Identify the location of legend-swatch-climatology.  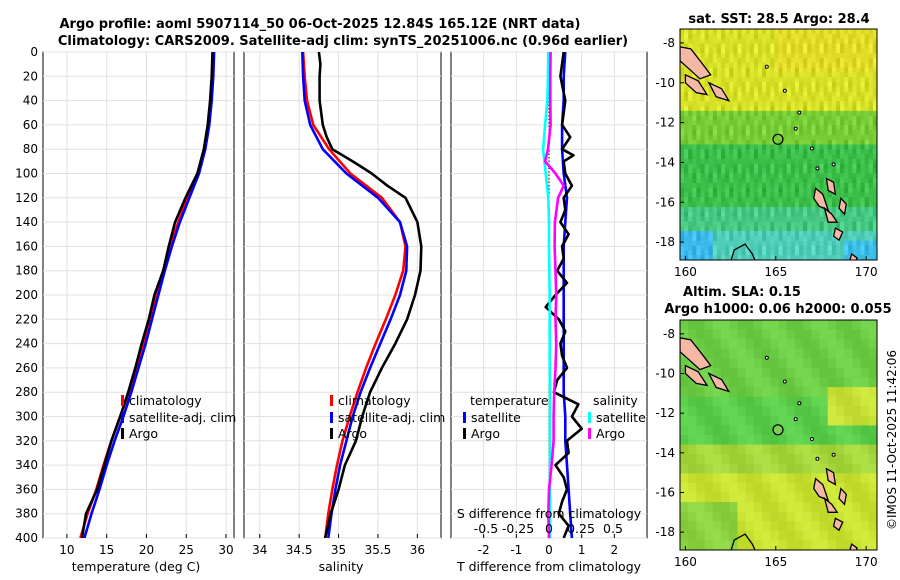
(331, 400).